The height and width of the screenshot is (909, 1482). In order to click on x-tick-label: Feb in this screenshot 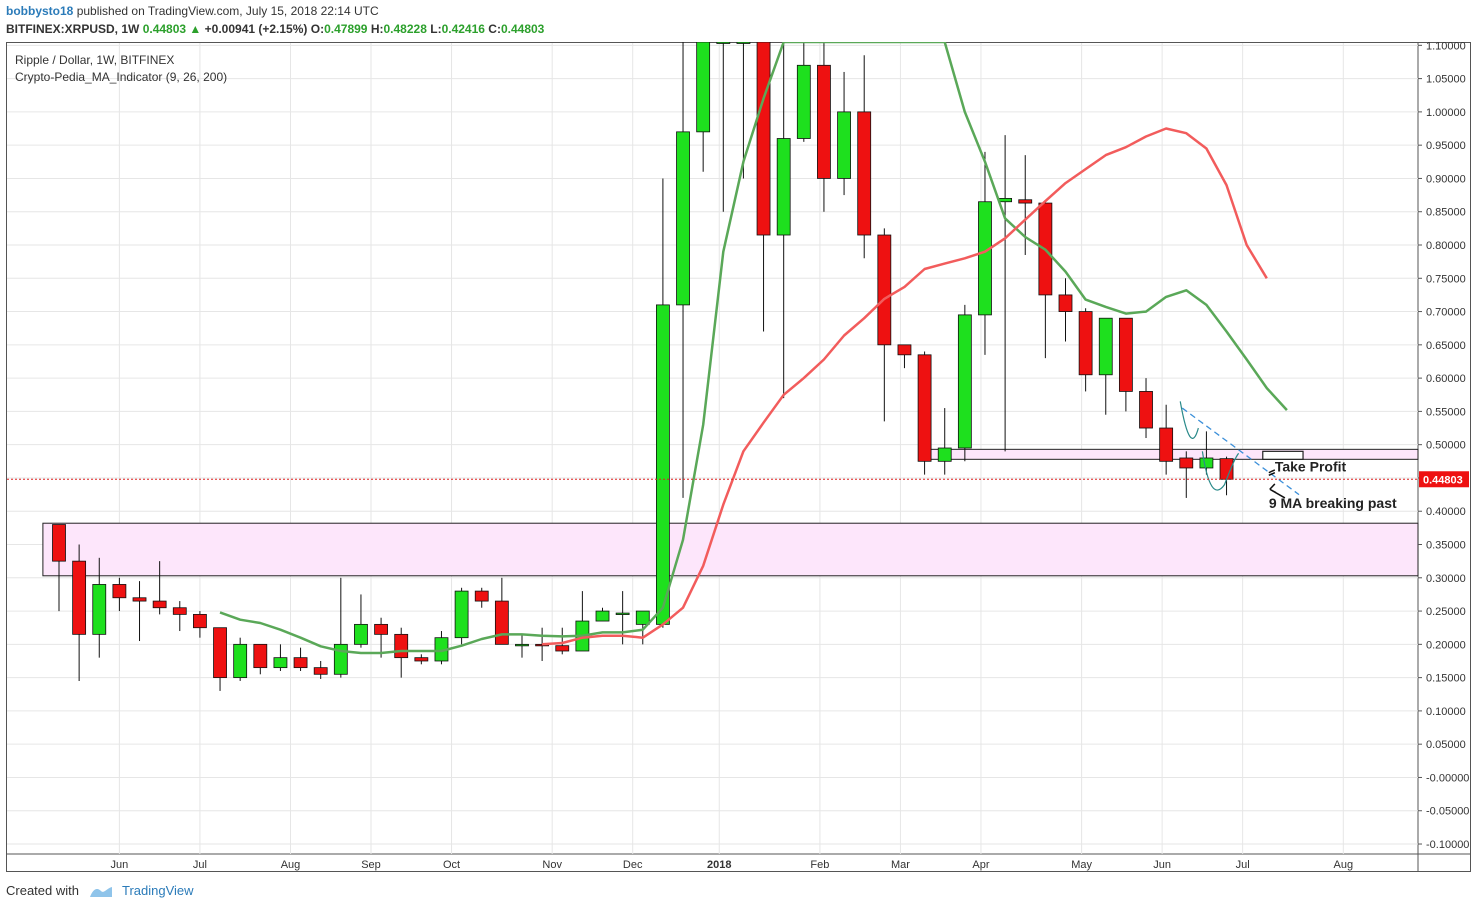, I will do `click(819, 865)`.